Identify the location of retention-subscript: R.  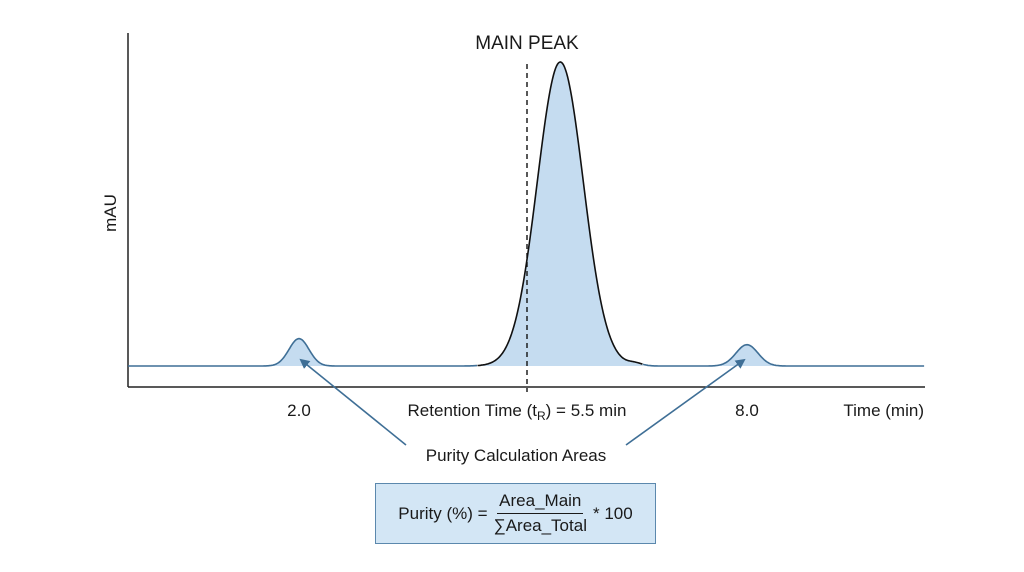
(541, 416).